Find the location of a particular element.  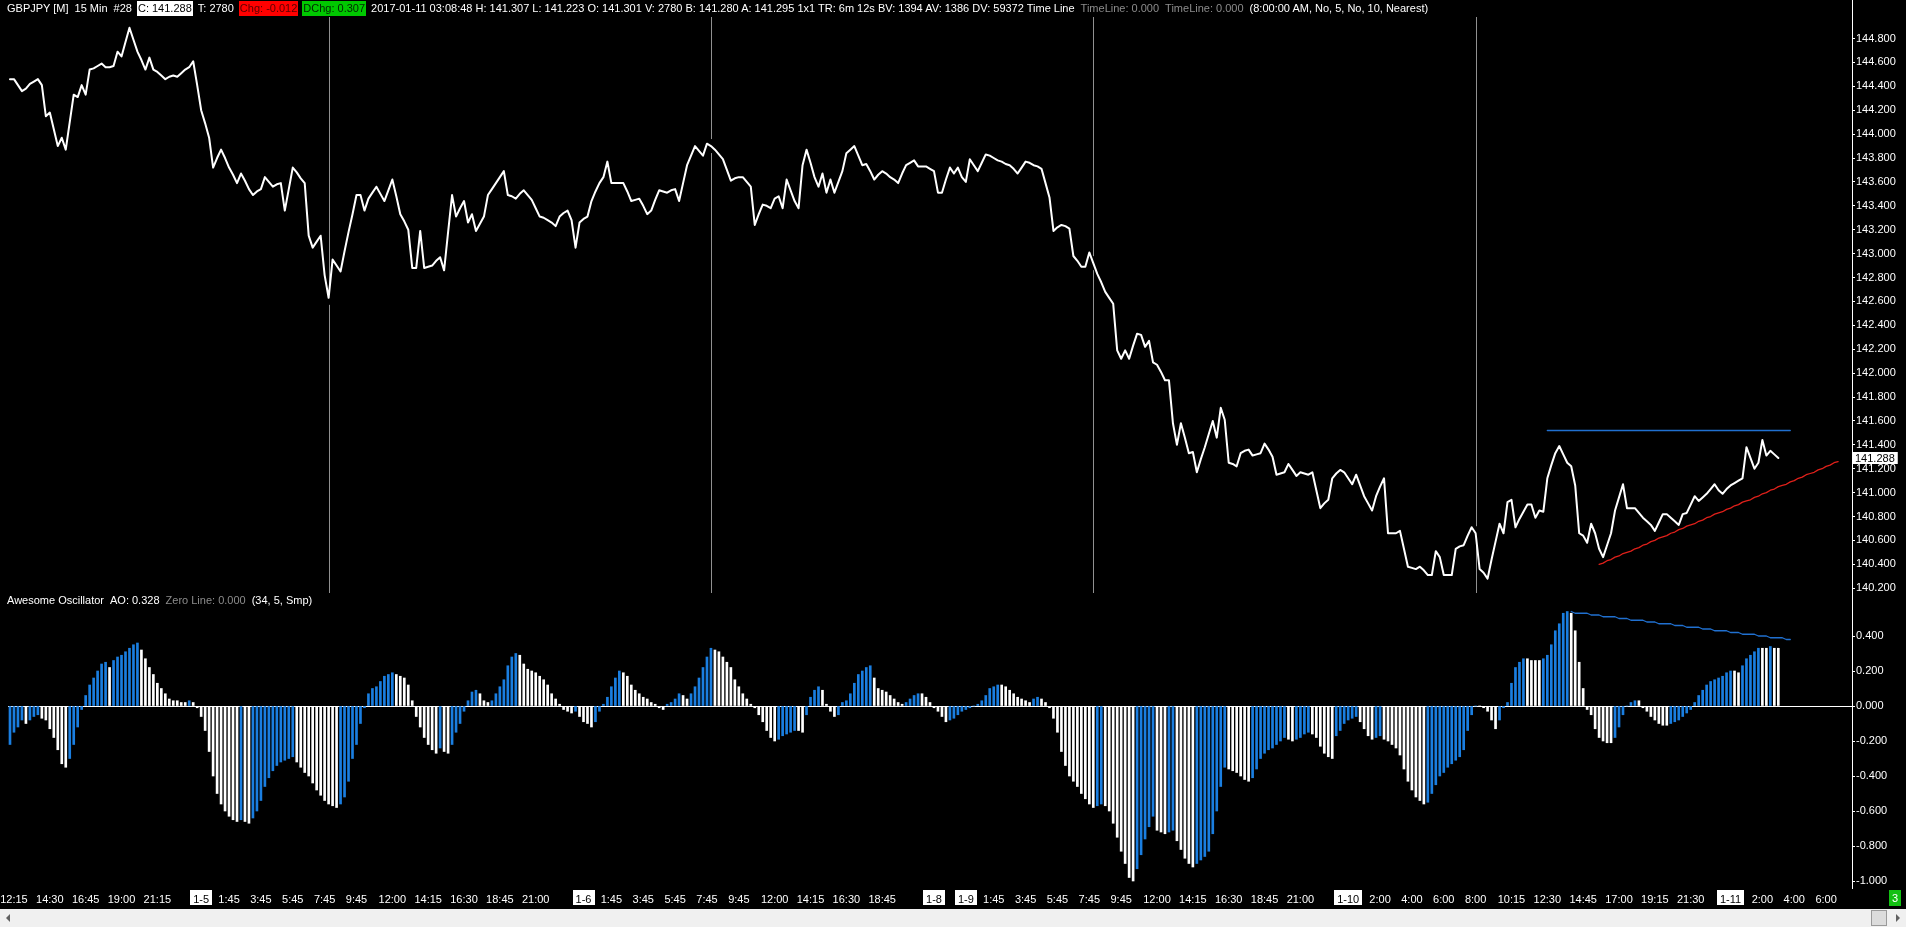

x-tick-label: 19:00 is located at coordinates (121, 898).